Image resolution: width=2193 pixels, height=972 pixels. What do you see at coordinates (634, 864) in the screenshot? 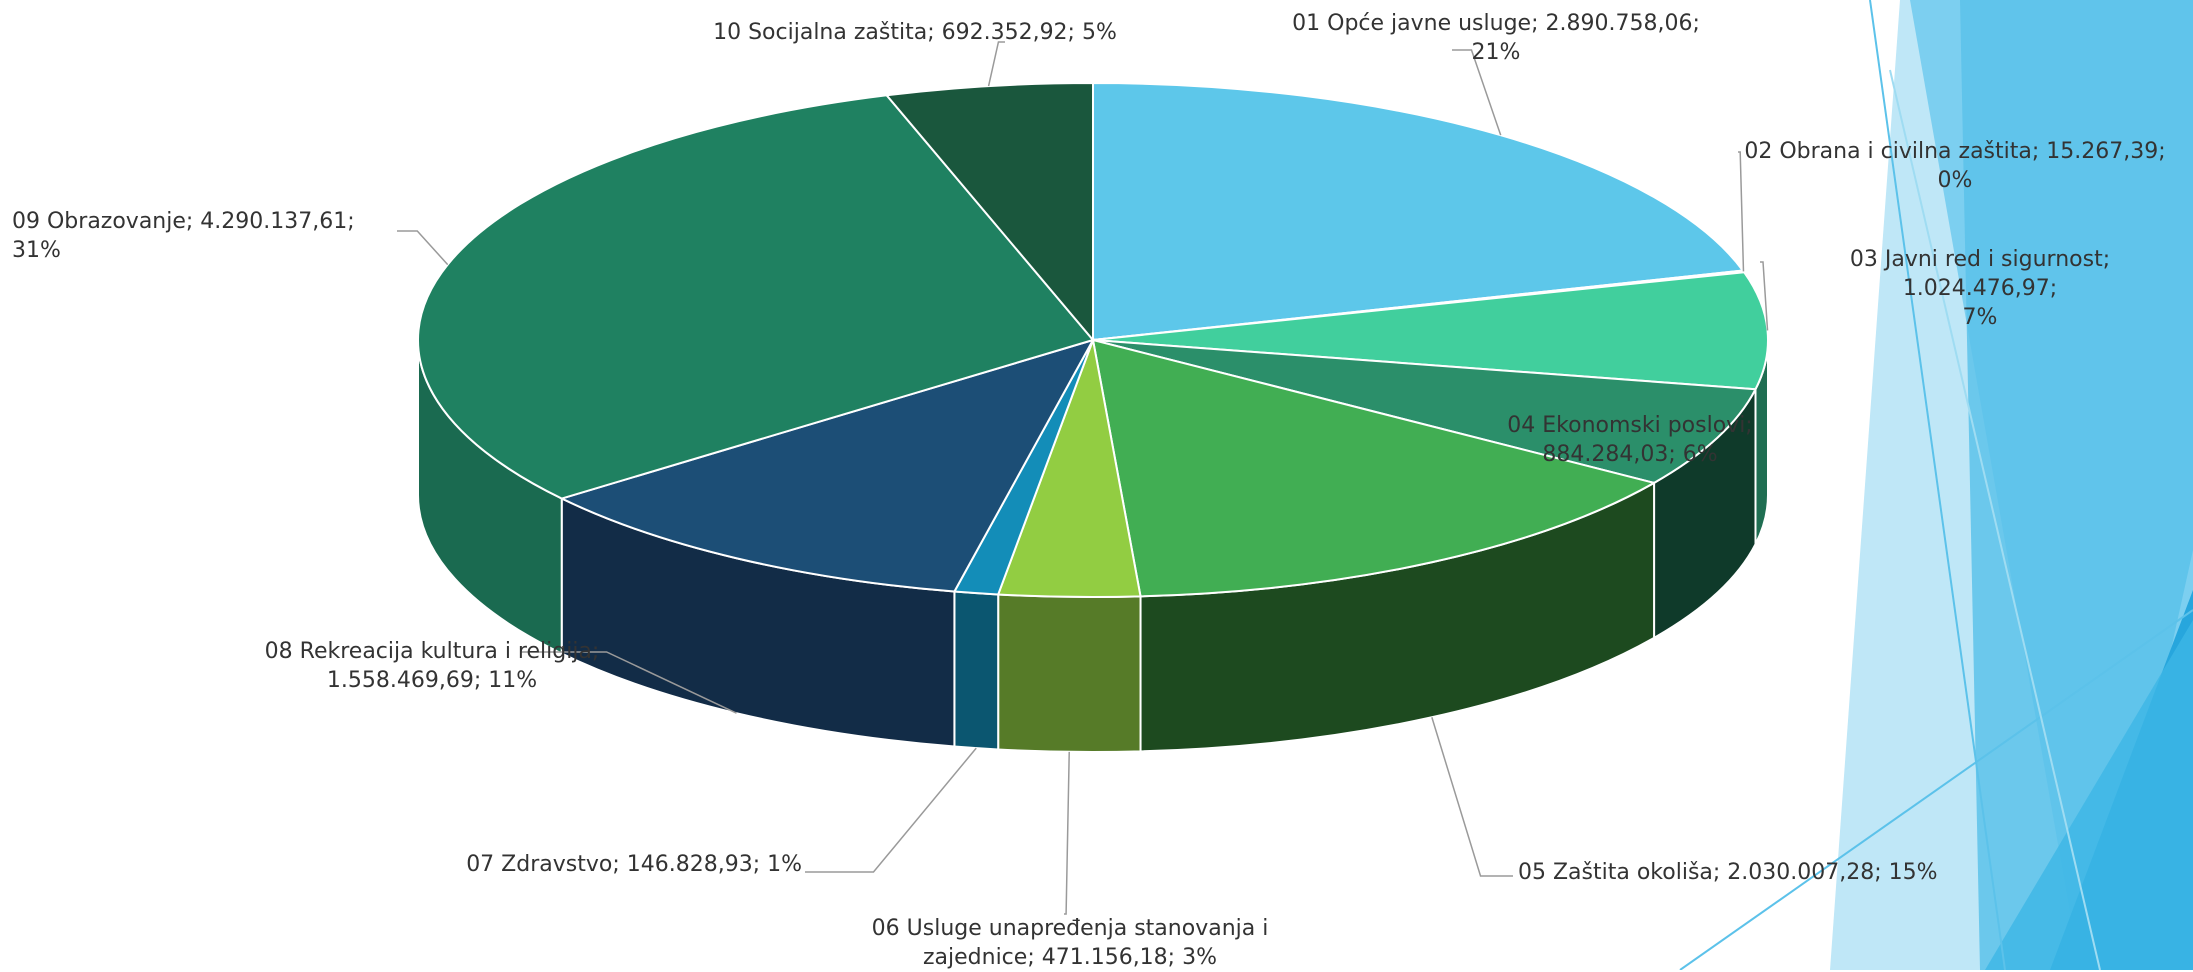
I see `data-label-07: 07 Zdravstvo; 146.828,93; 1%` at bounding box center [634, 864].